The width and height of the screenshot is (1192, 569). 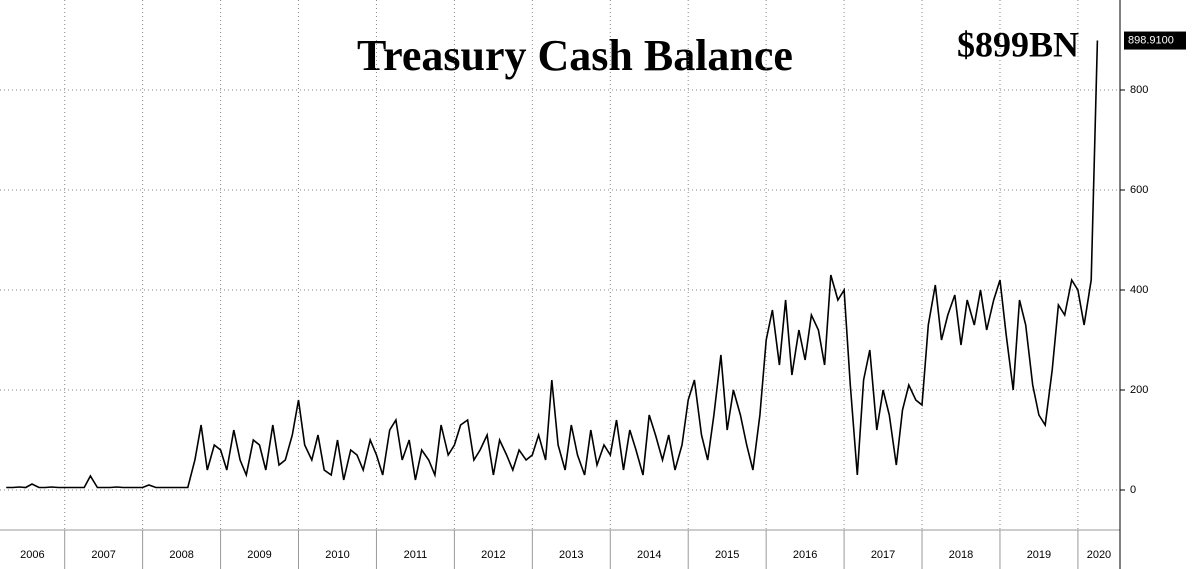 What do you see at coordinates (961, 555) in the screenshot?
I see `x-tick-label: 2018` at bounding box center [961, 555].